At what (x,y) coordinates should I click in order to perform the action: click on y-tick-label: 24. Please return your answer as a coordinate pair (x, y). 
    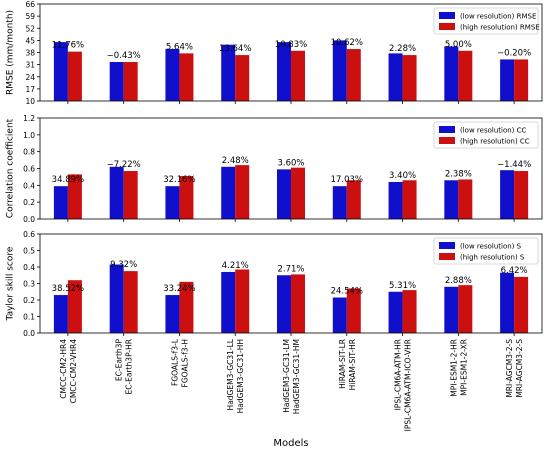
    Looking at the image, I should click on (30, 77).